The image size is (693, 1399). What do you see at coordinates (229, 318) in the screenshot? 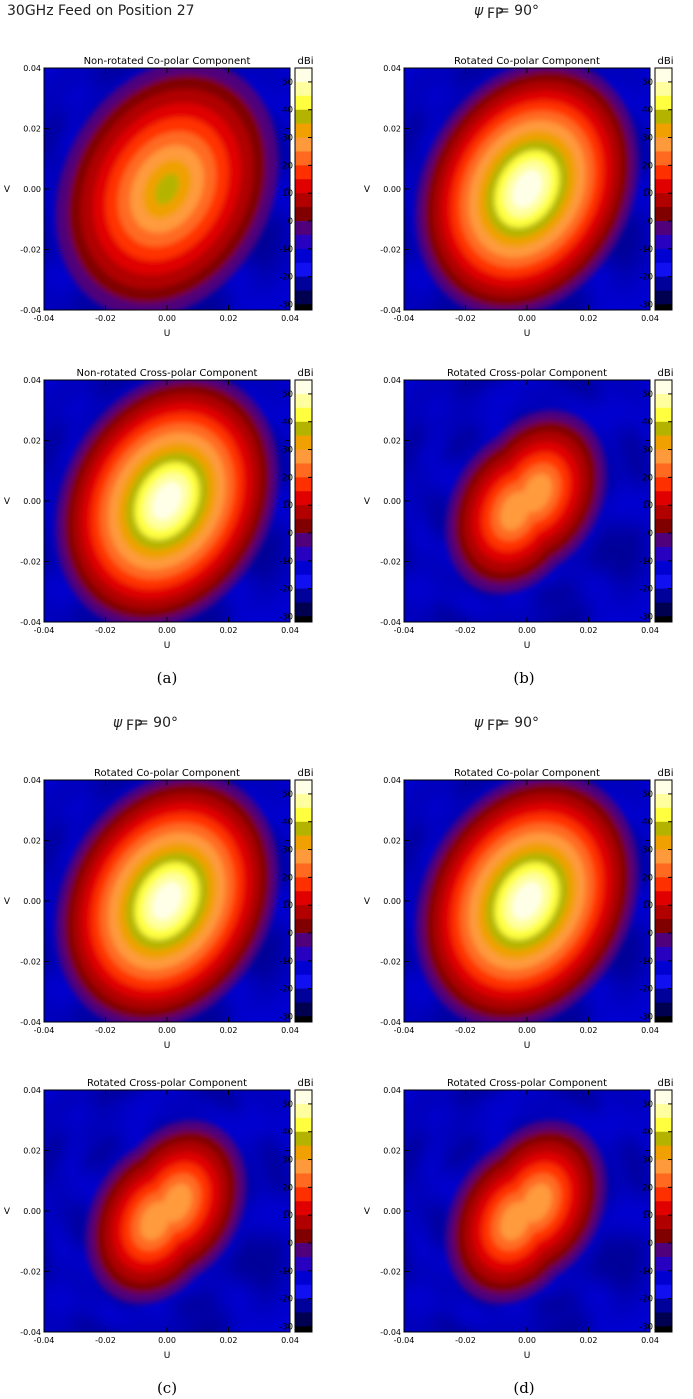
I see `x-tick-label: 0.02` at bounding box center [229, 318].